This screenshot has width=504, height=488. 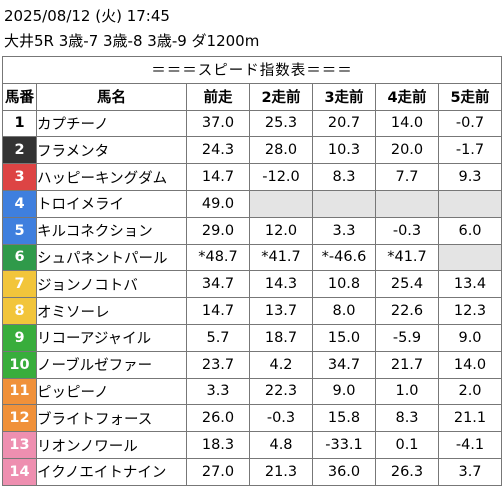 What do you see at coordinates (252, 70) in the screenshot?
I see `table-title: ＝＝＝スピード指数表＝＝＝` at bounding box center [252, 70].